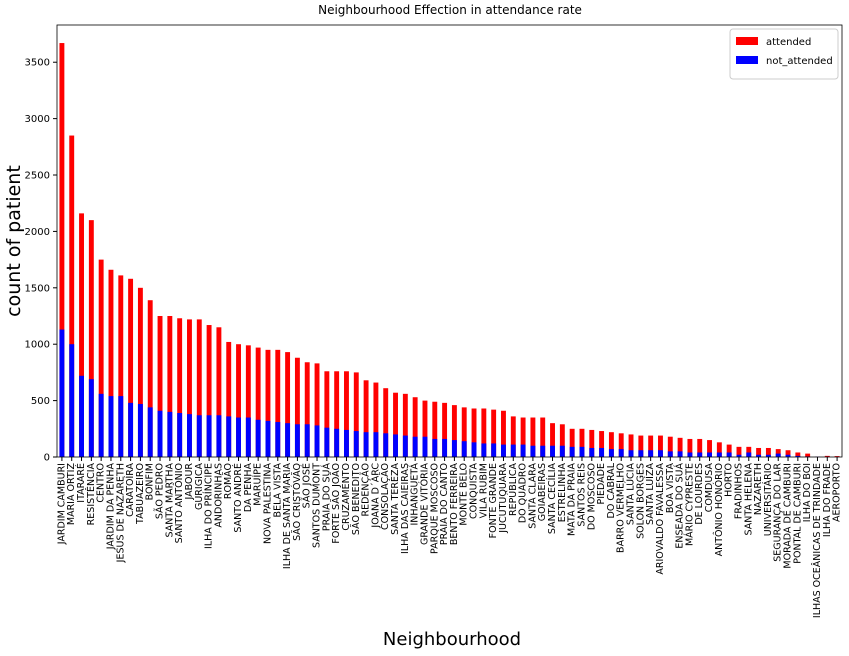 This screenshot has width=849, height=656. Describe the element at coordinates (110, 507) in the screenshot. I see `x-tick-label: JARDIM DA PENHA` at that location.